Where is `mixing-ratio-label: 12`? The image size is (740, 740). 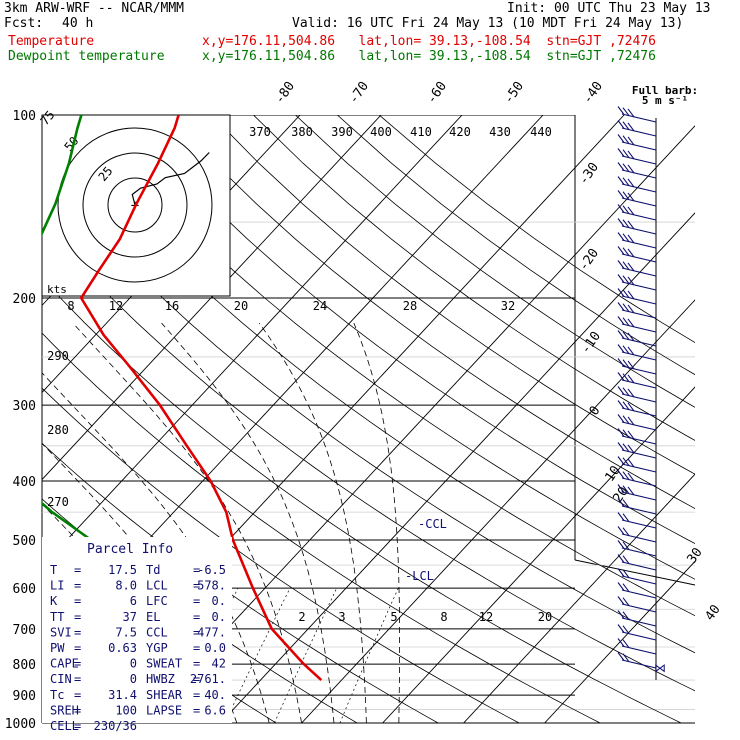 mixing-ratio-label: 12 is located at coordinates (486, 617).